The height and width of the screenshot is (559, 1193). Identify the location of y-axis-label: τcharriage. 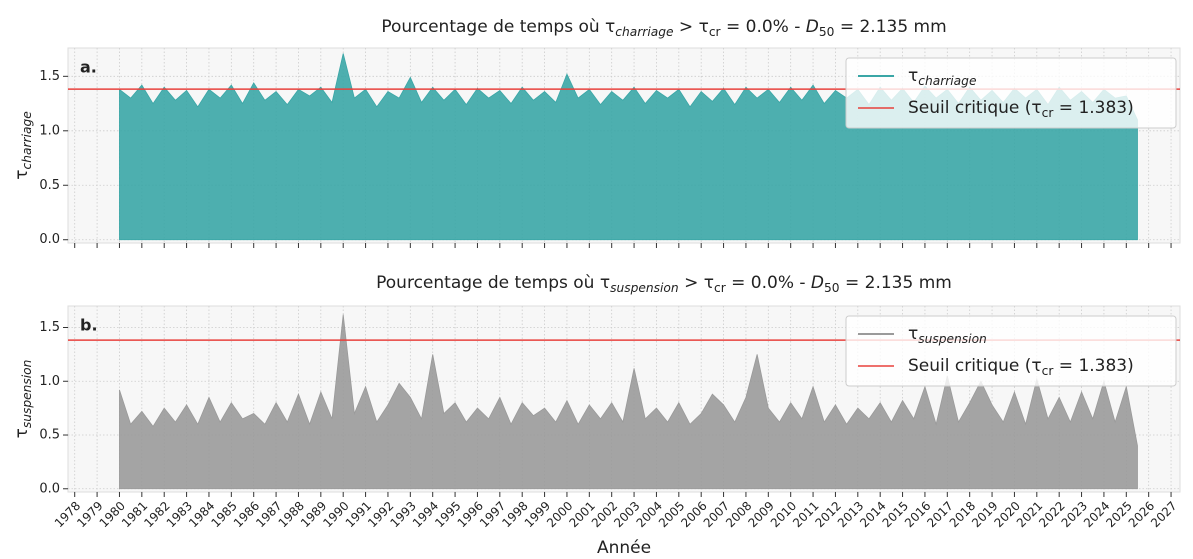
(23, 145).